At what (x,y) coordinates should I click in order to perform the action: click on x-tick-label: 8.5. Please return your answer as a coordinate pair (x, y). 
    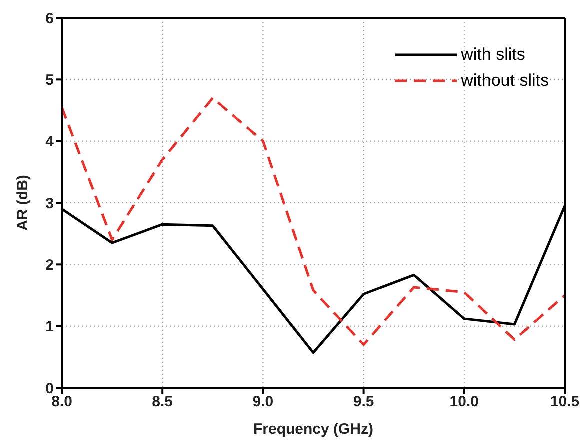
    Looking at the image, I should click on (163, 402).